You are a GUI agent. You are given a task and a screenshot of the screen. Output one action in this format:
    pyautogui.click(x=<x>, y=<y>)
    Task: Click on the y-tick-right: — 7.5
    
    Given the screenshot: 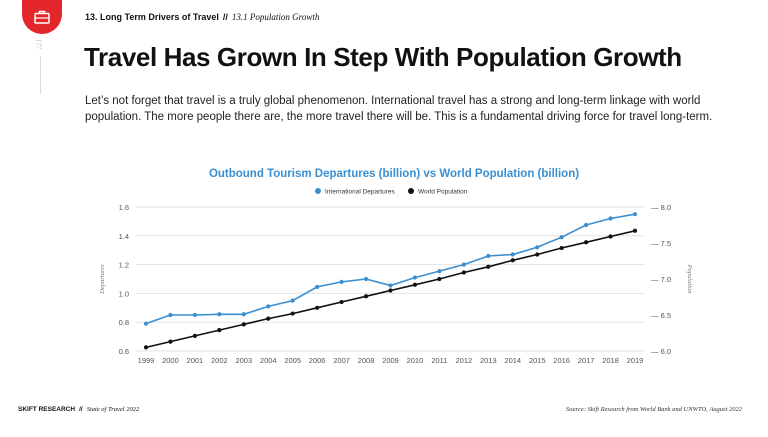 What is the action you would take?
    pyautogui.click(x=661, y=243)
    